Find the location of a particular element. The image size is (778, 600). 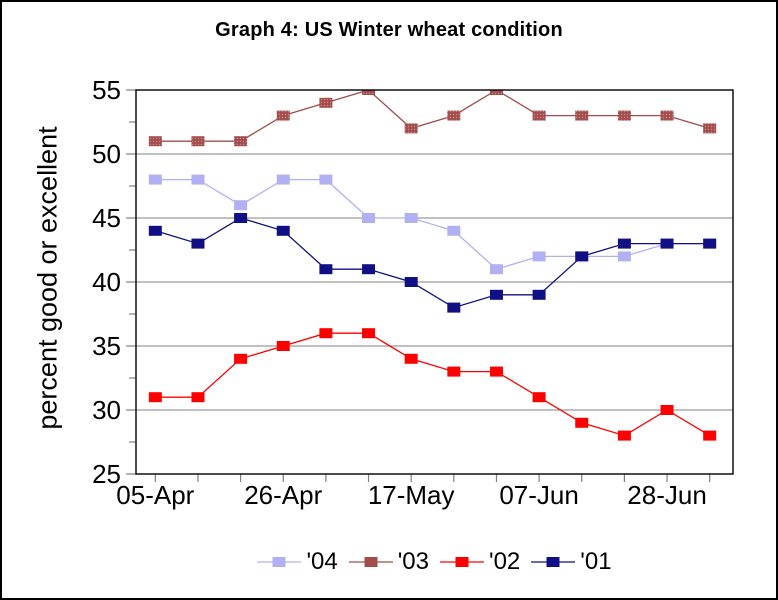

y-tick-labels: 25 30 35 40 45 50 55 is located at coordinates (106, 282).